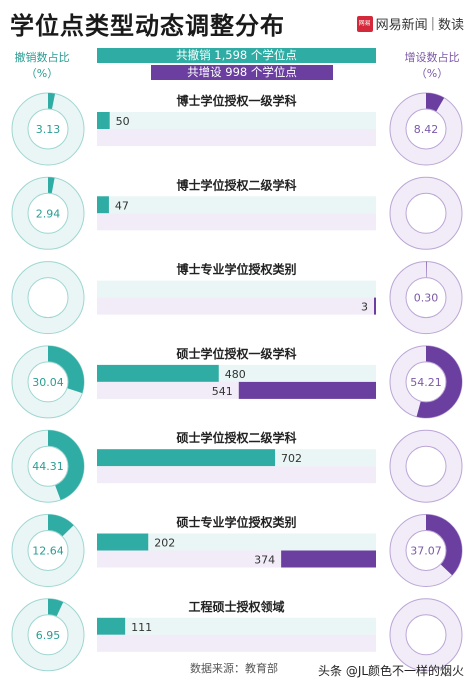 Image resolution: width=474 pixels, height=685 pixels. I want to click on cut-value-label-5: 202, so click(164, 543).